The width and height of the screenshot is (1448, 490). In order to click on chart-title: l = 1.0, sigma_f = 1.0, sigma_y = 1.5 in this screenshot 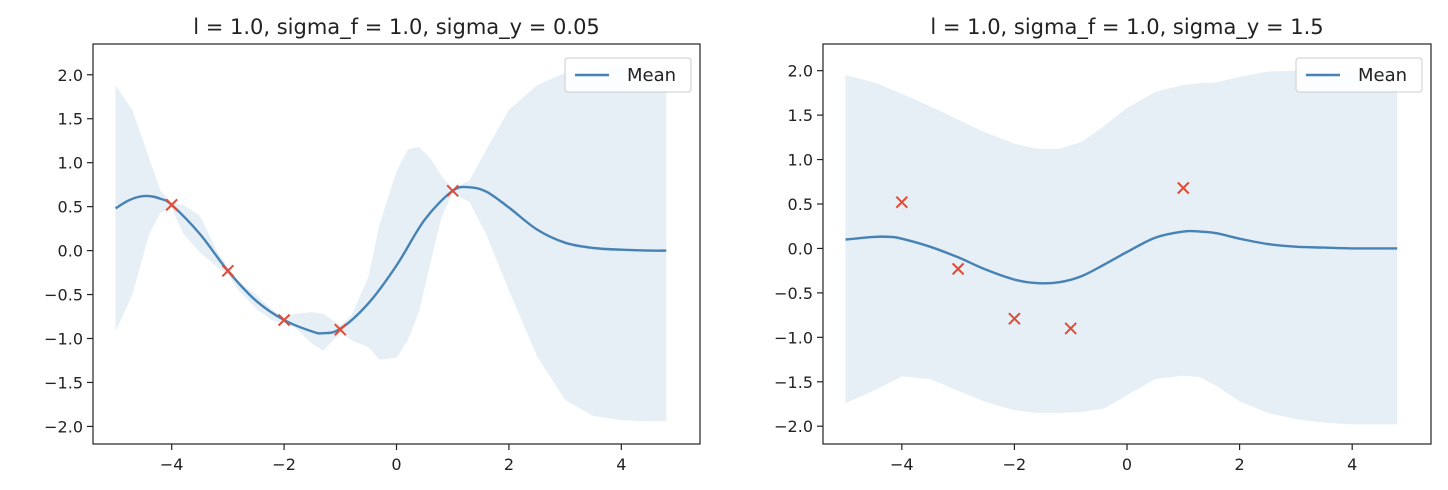, I will do `click(1126, 27)`.